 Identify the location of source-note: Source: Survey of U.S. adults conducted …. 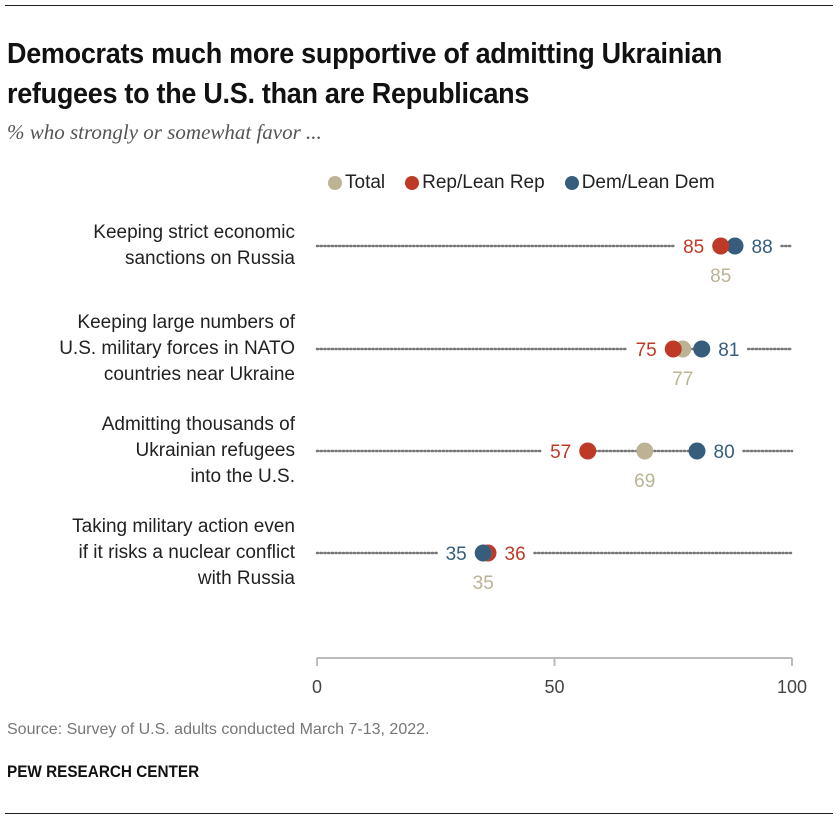
(218, 729).